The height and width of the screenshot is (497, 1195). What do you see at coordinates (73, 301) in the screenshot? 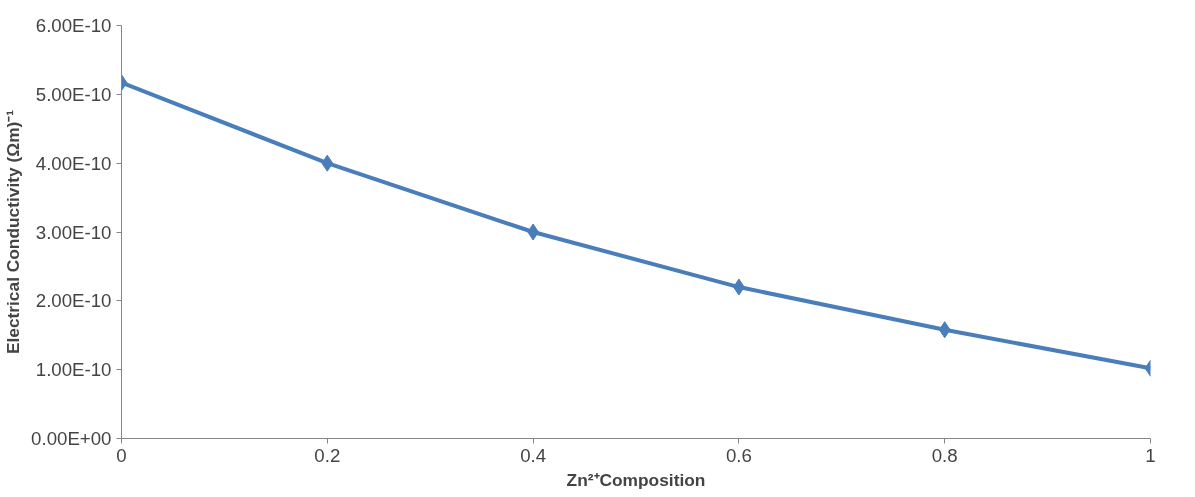
I see `y-tick-label: 2.00E-10` at bounding box center [73, 301].